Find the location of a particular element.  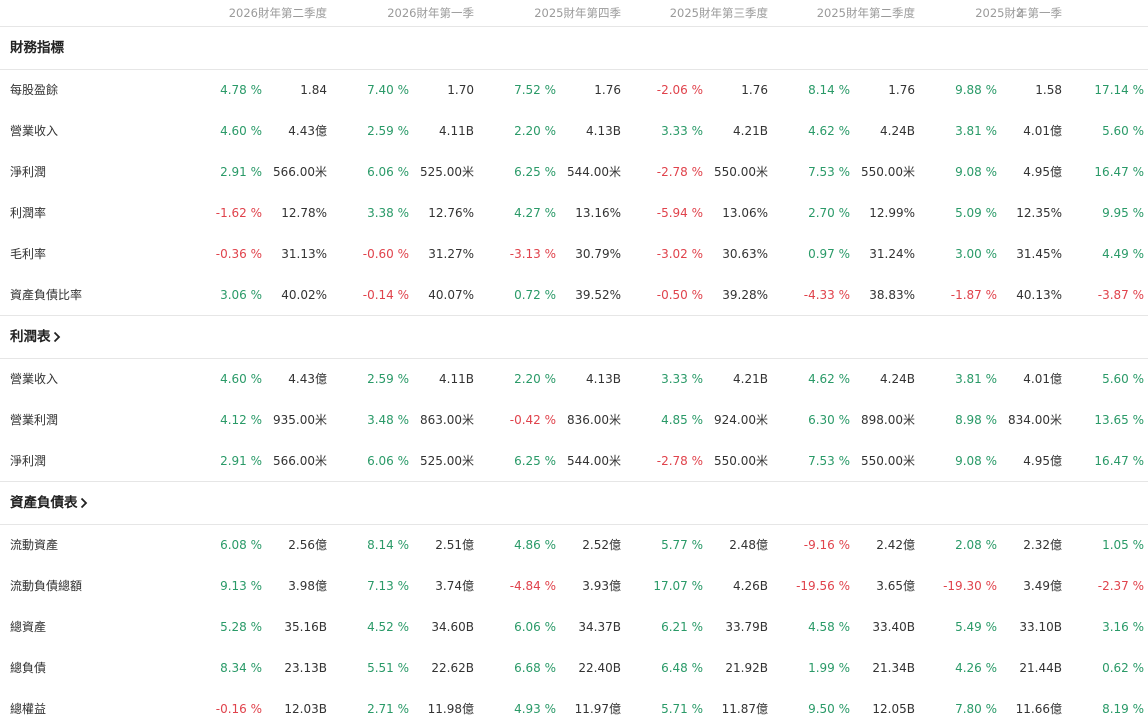

column-header: 2025財年第一季 is located at coordinates (1018, 13).